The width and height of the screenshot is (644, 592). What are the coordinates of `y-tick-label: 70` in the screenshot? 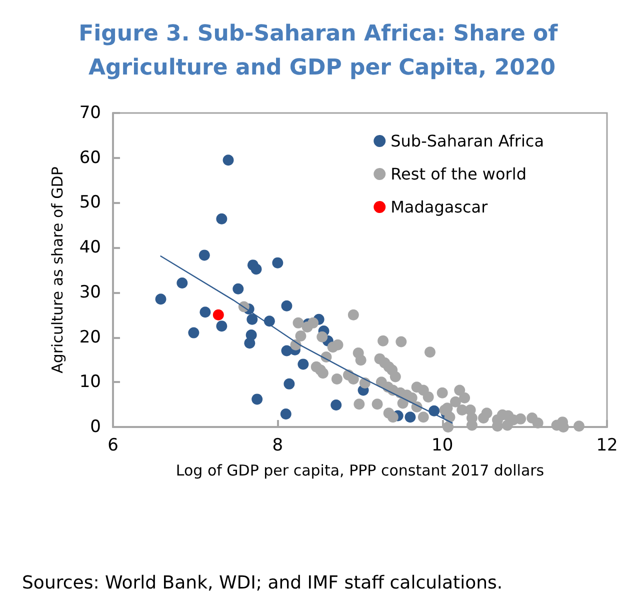 It's located at (90, 113).